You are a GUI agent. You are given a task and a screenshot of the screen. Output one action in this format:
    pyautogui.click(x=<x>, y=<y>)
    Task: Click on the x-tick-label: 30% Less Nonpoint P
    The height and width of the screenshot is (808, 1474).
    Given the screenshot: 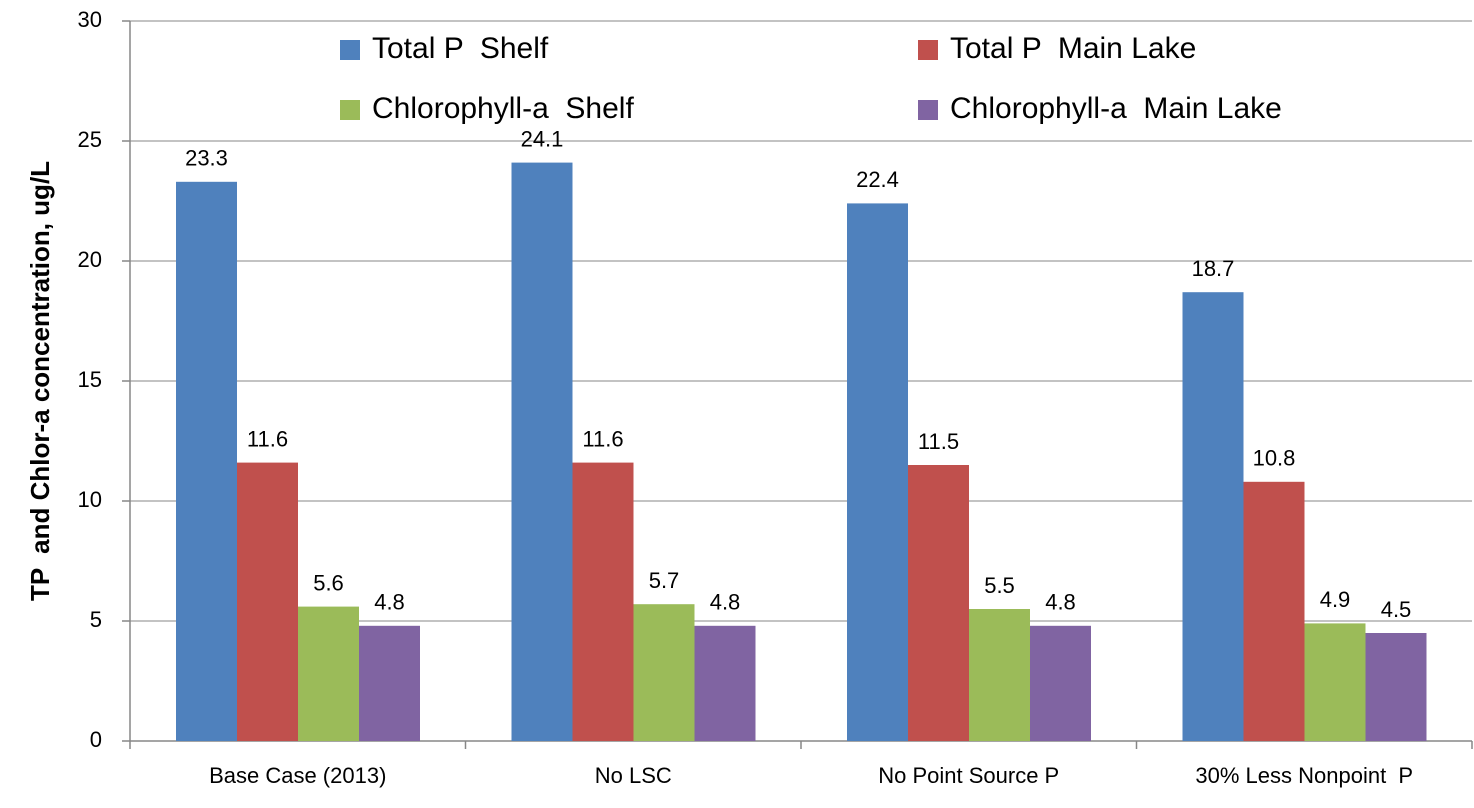 What is the action you would take?
    pyautogui.click(x=1304, y=775)
    